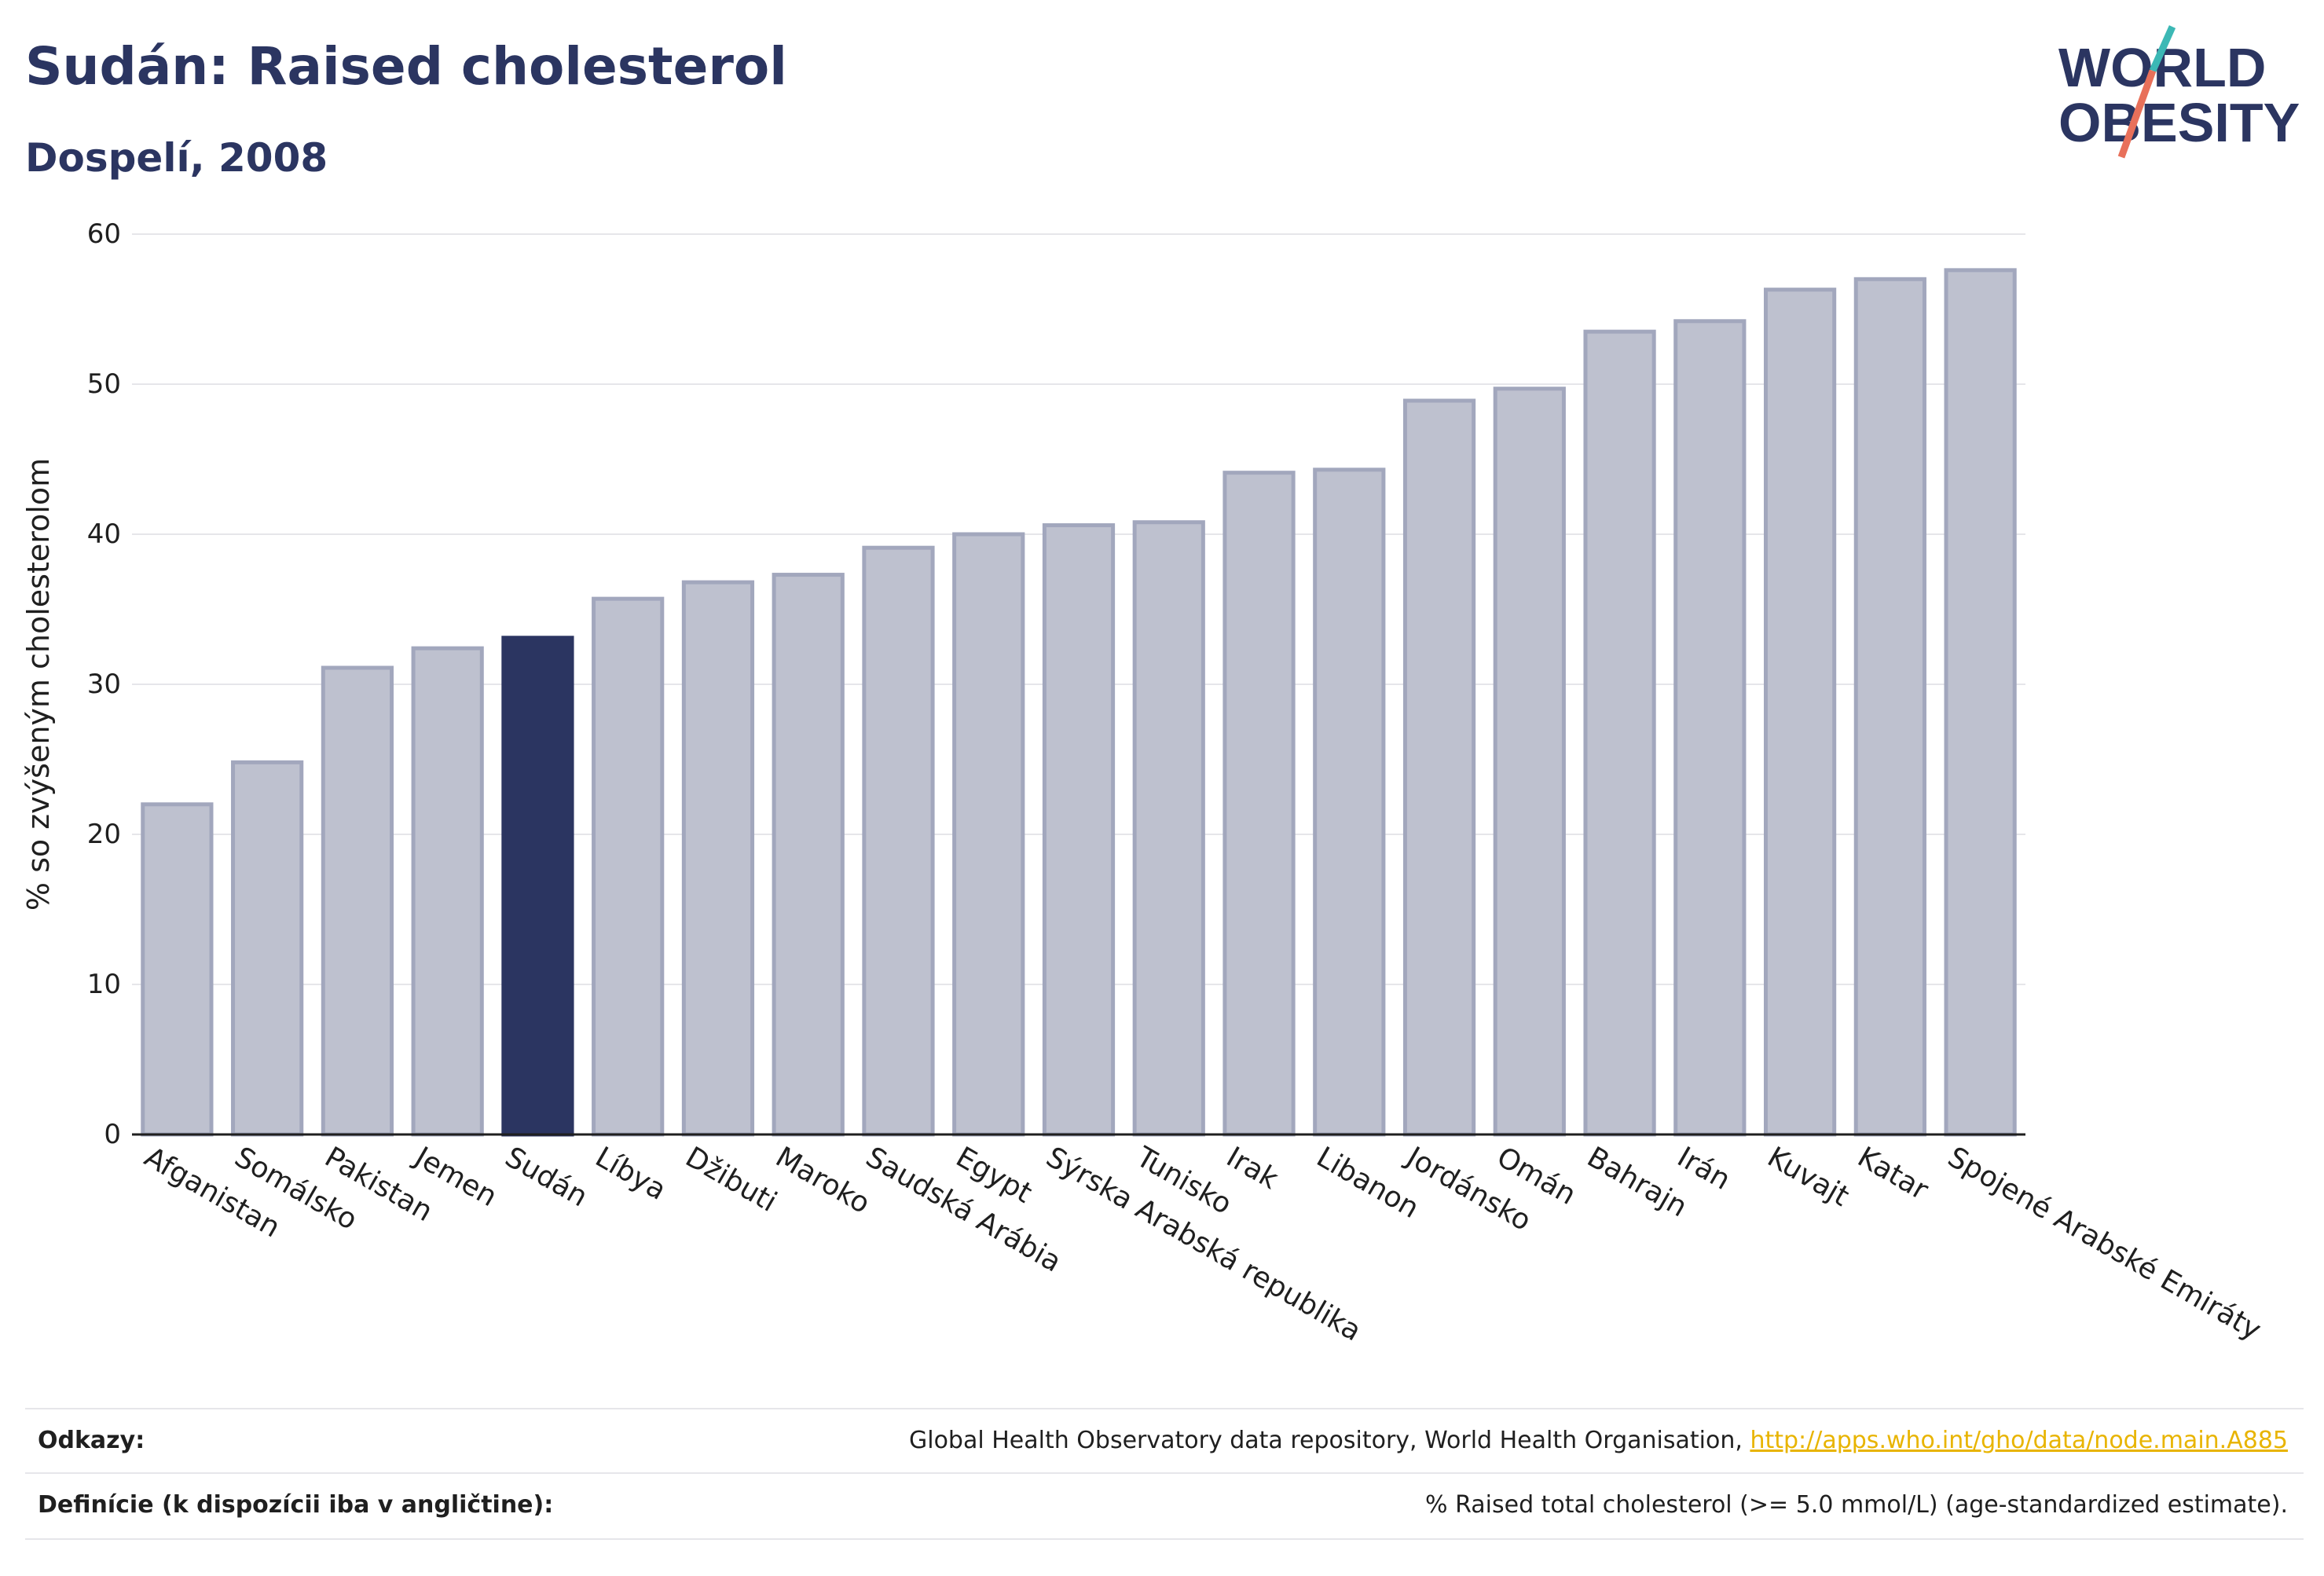 The width and height of the screenshot is (2324, 1576). Describe the element at coordinates (176, 158) in the screenshot. I see `page-subtitle: Dospelí, 2008` at that location.